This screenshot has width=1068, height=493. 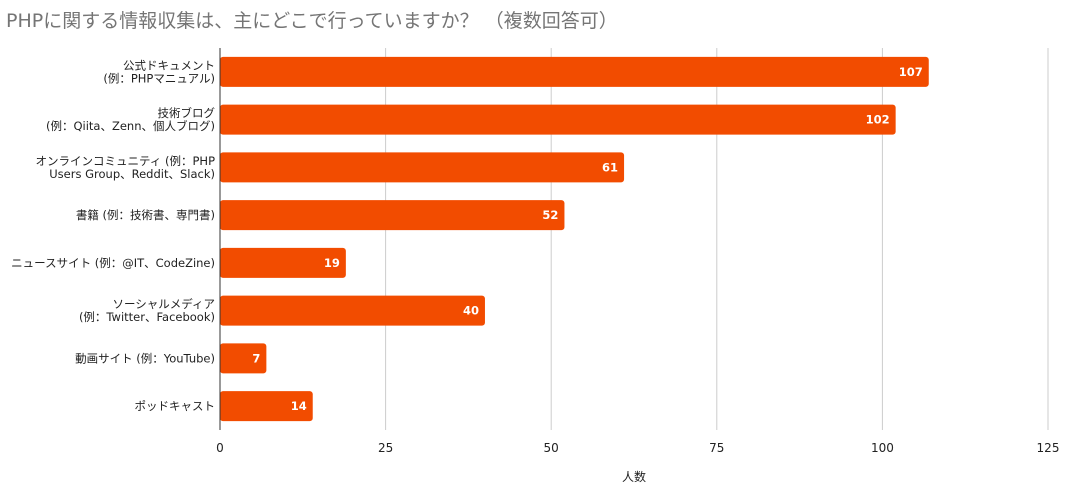 I want to click on category-label: (例：PHPマニュアル), so click(x=159, y=78).